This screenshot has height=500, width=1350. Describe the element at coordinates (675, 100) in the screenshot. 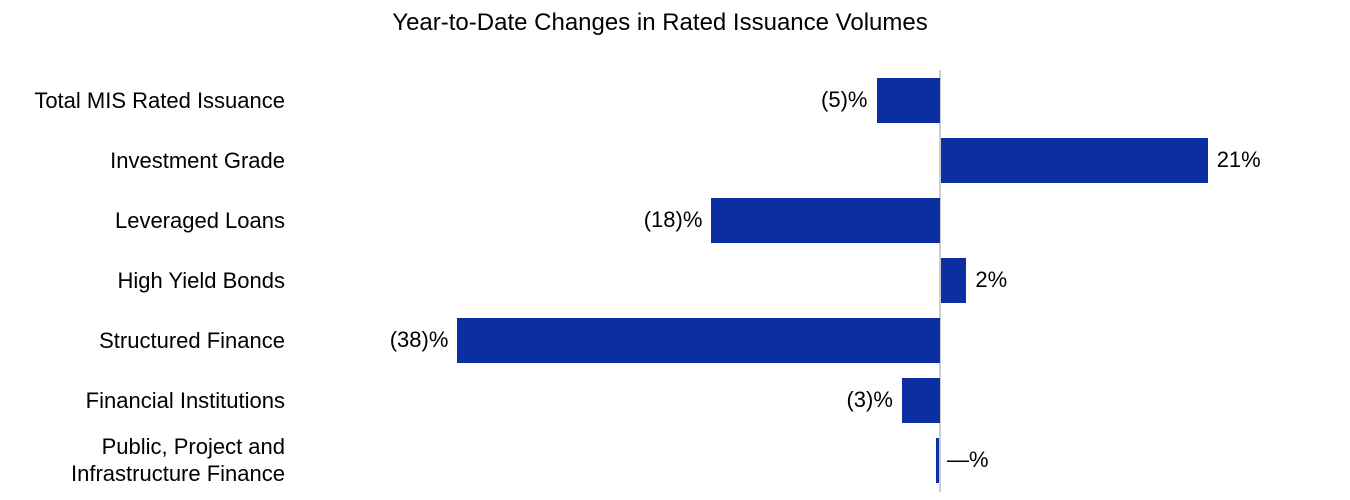

I see `chart-row: Total MIS Rated Issuance (5)%` at that location.